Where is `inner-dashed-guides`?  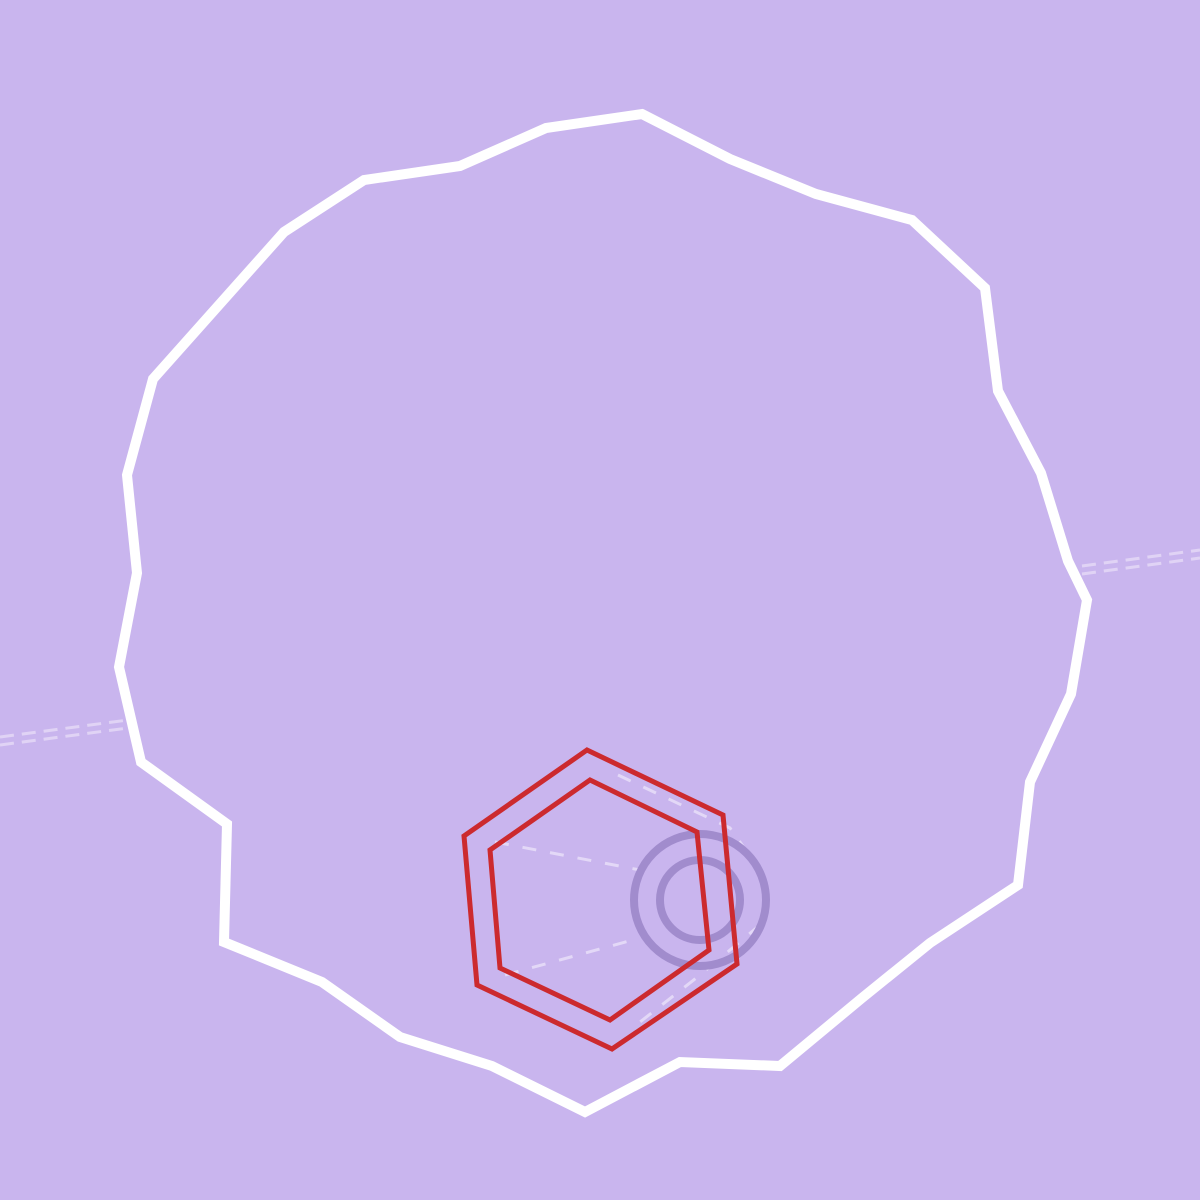
inner-dashed-guides is located at coordinates (628, 898).